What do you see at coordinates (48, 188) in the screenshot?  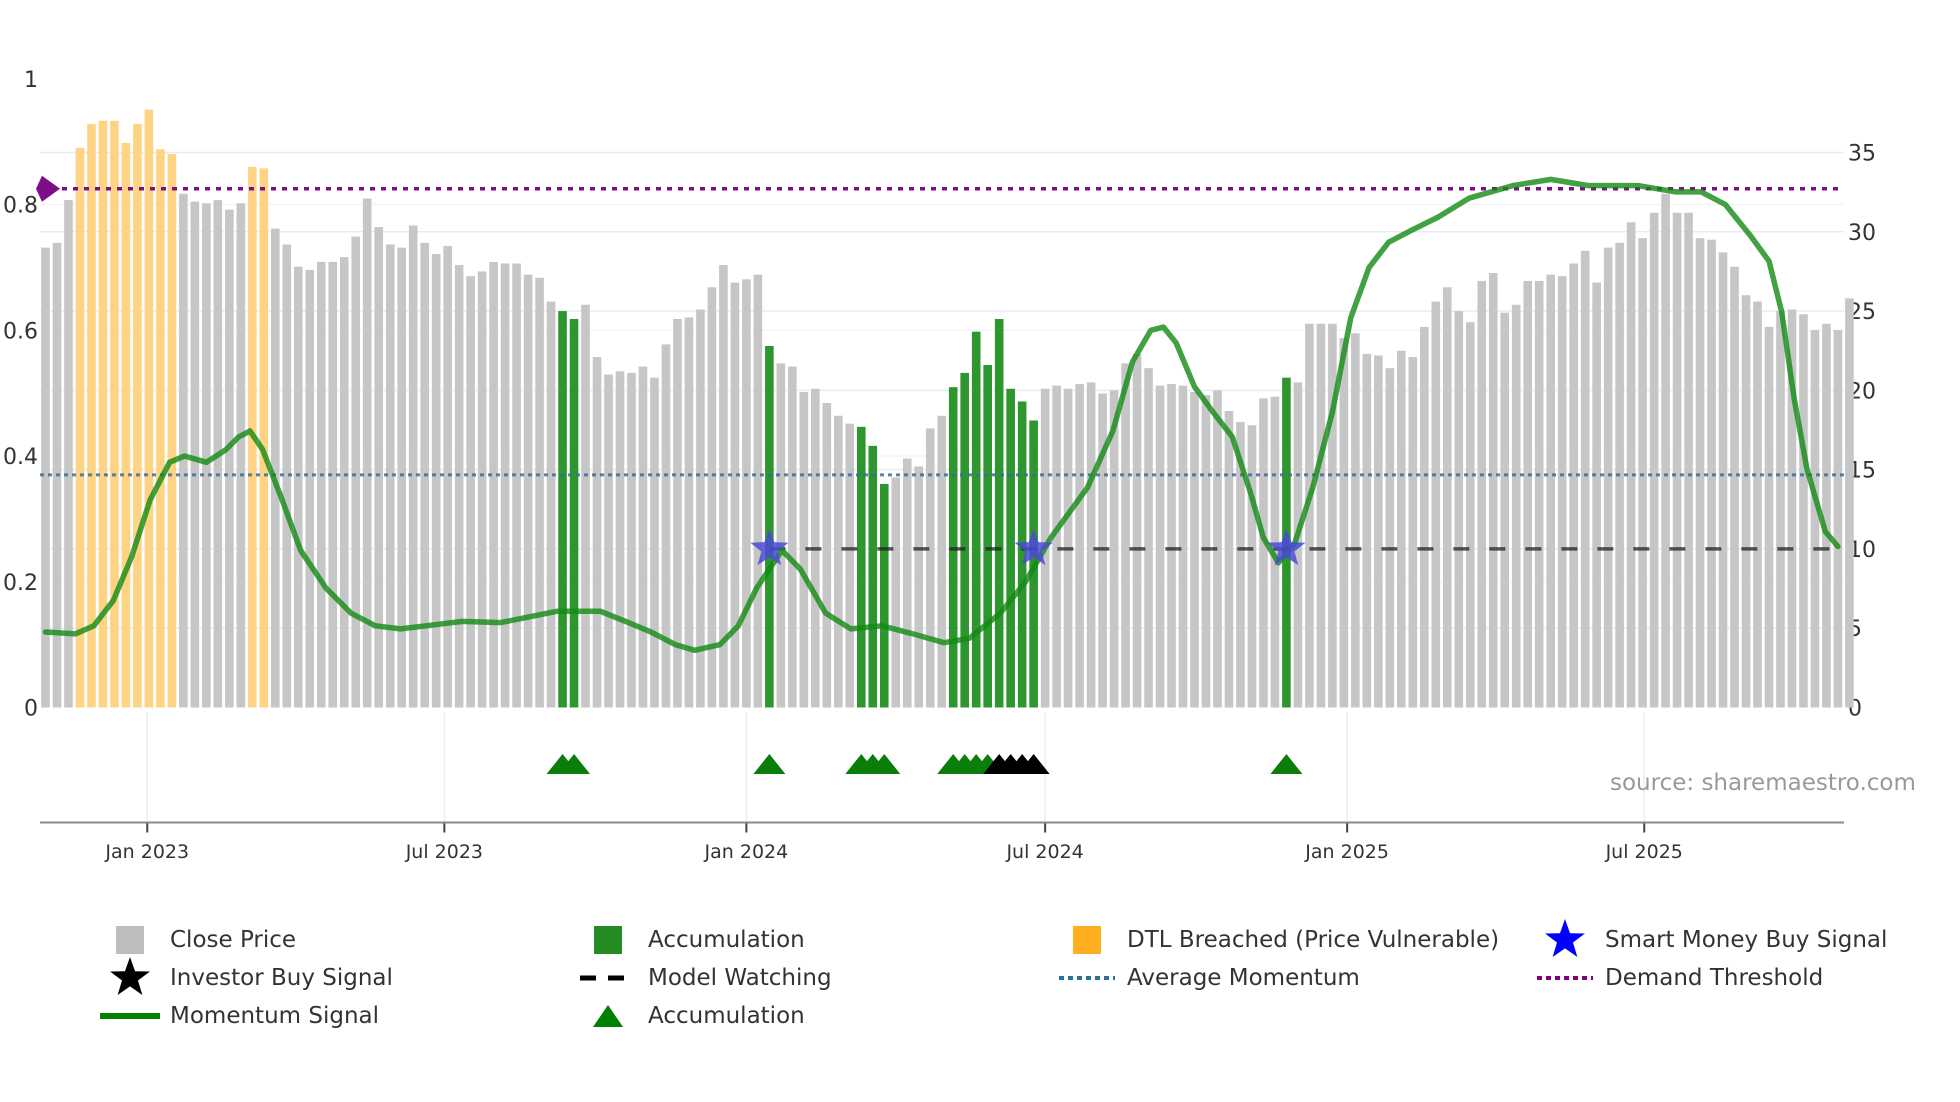 I see `demand-threshold-marker` at bounding box center [48, 188].